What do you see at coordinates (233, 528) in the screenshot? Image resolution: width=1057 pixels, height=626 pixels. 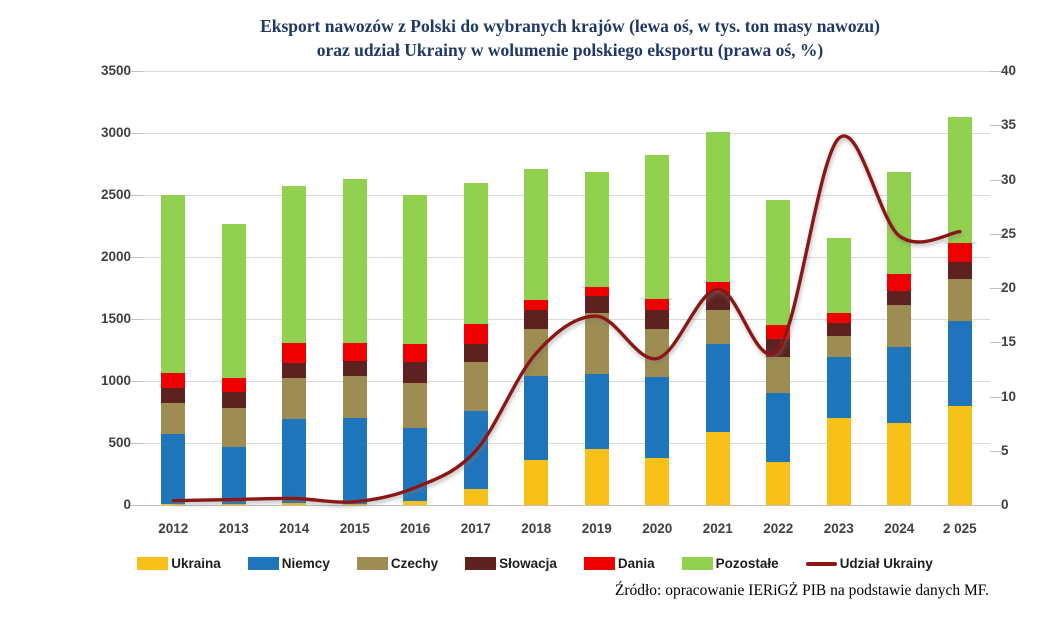 I see `x-axis-label-2013: 2013` at bounding box center [233, 528].